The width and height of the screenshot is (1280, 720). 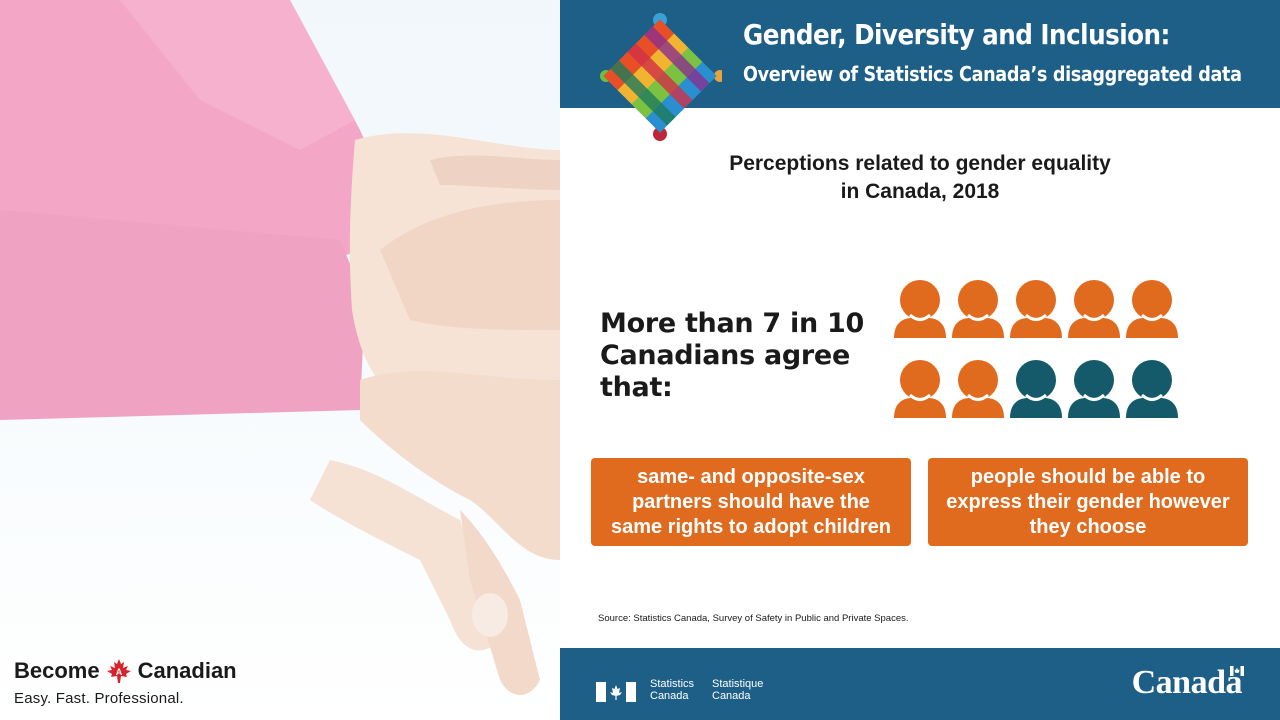 I want to click on headline-line2: Canadians agree, so click(x=725, y=355).